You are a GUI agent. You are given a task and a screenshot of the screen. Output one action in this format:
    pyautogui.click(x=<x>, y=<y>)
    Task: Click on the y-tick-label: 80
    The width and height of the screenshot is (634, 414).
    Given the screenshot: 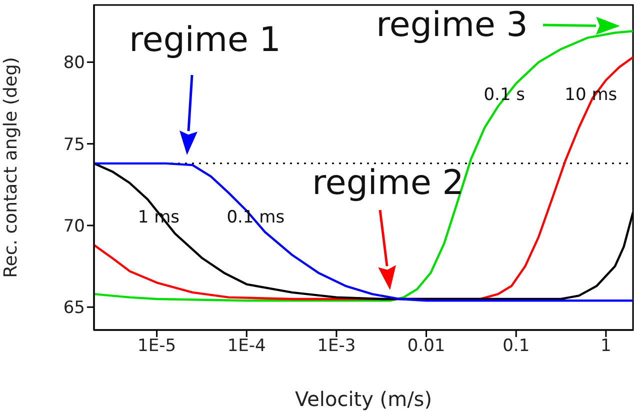 What is the action you would take?
    pyautogui.click(x=74, y=63)
    